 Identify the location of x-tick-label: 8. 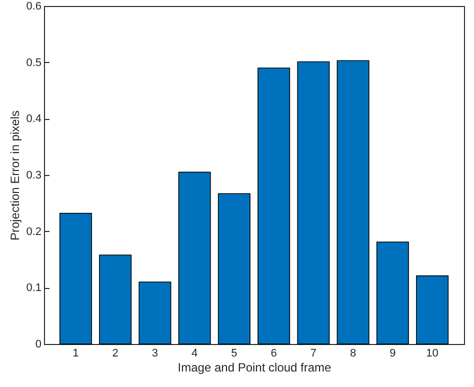
(353, 354).